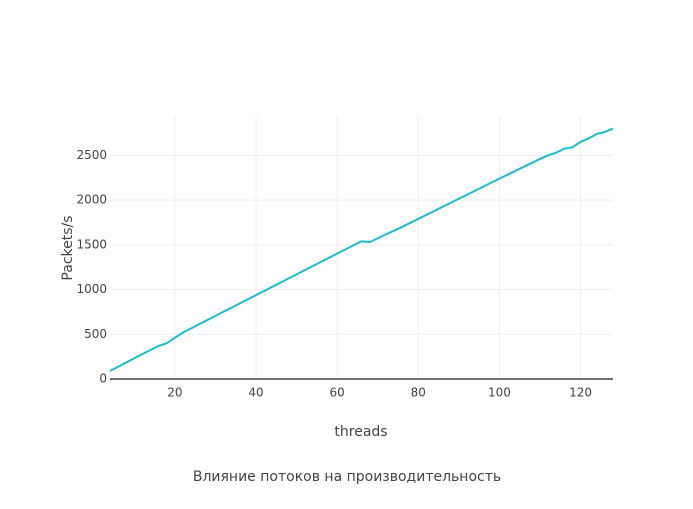 The width and height of the screenshot is (693, 509). I want to click on x-tick-label: 20, so click(174, 393).